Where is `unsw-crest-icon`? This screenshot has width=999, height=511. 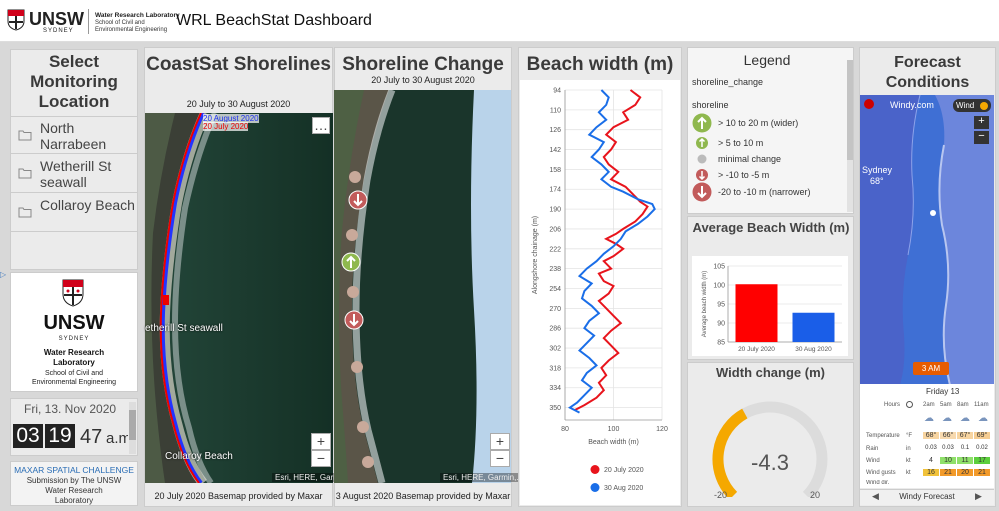
unsw-crest-icon is located at coordinates (73, 295).